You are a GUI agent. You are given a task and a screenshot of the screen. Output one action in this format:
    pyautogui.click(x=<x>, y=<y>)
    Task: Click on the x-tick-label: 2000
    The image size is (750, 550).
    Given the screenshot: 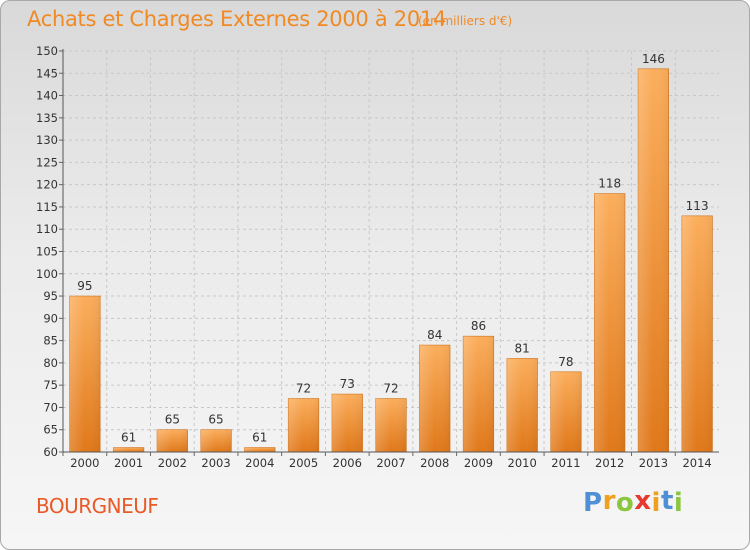 What is the action you would take?
    pyautogui.click(x=84, y=463)
    